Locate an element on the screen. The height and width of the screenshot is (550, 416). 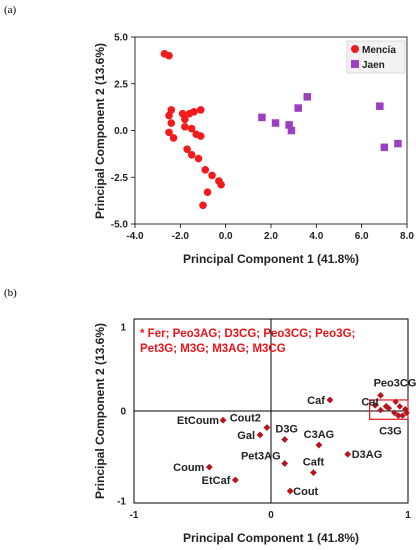
loading-label: EtCoum is located at coordinates (198, 421).